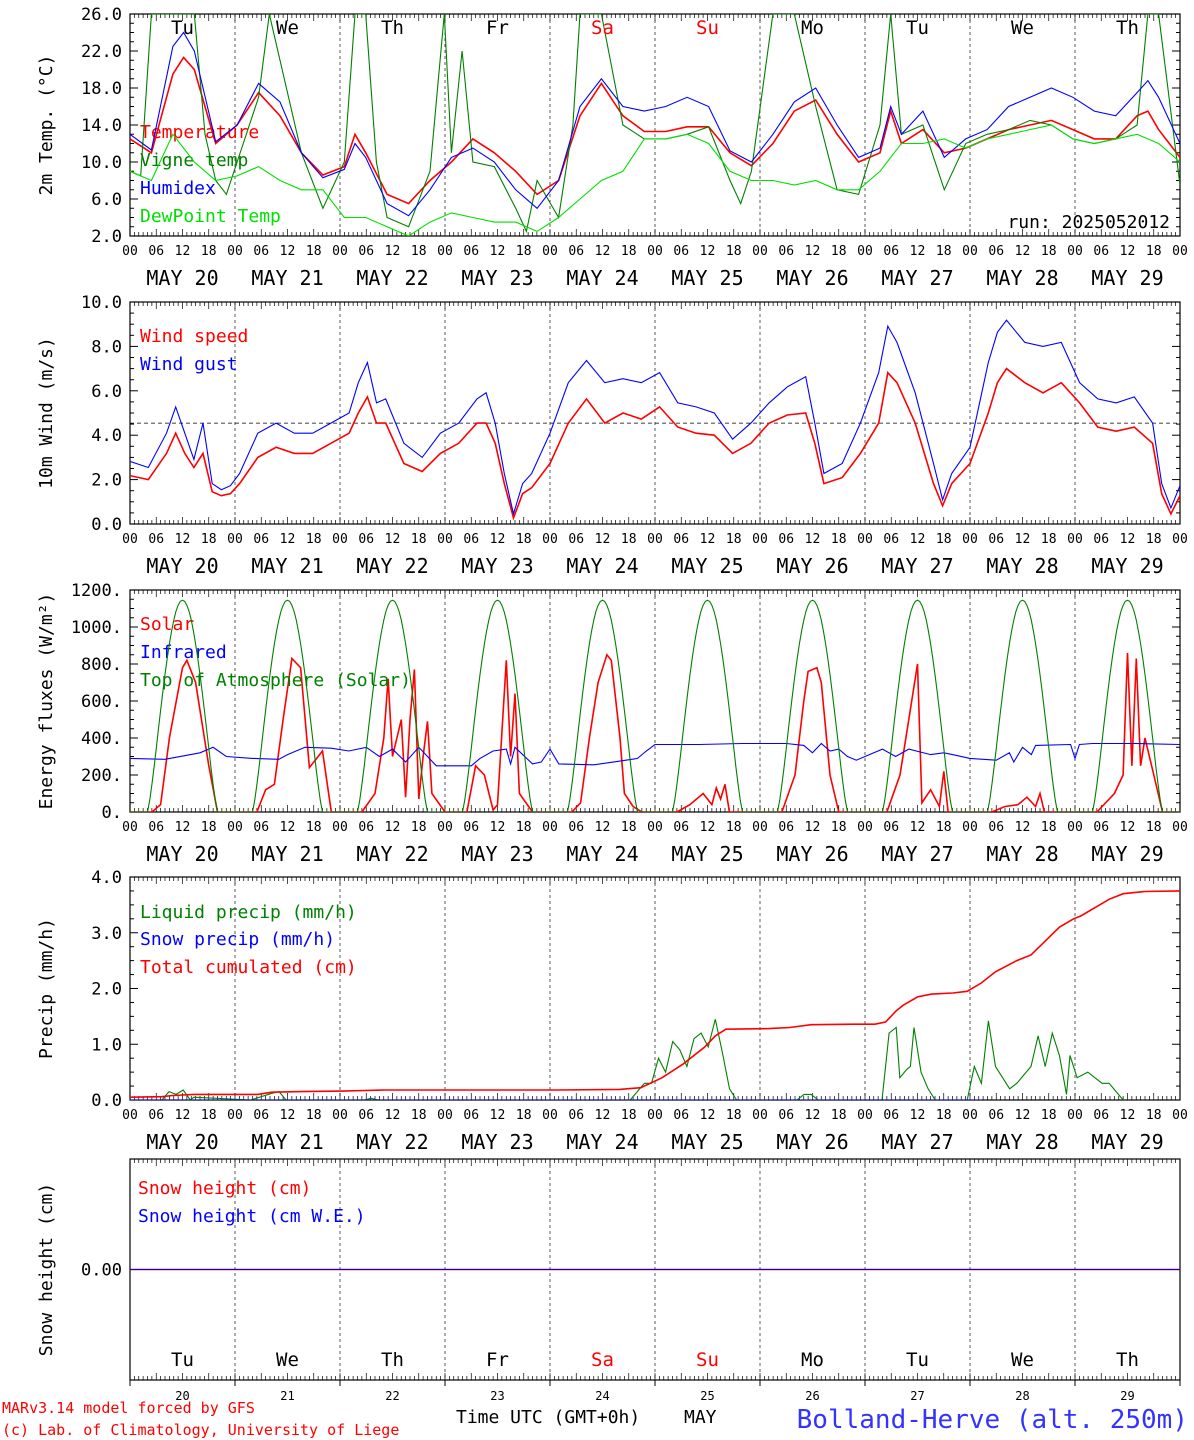  What do you see at coordinates (655, 130) in the screenshot?
I see `series-line-temperature` at bounding box center [655, 130].